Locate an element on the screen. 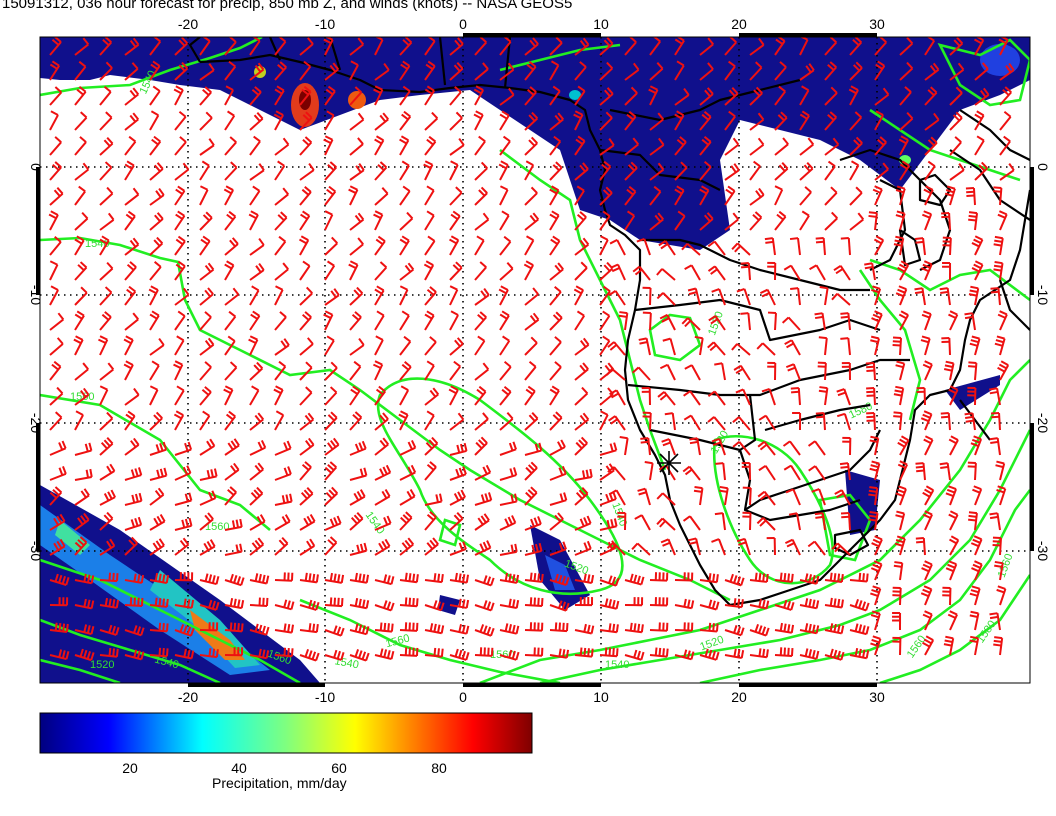 The image size is (1056, 816). location-marker is located at coordinates (669, 463).